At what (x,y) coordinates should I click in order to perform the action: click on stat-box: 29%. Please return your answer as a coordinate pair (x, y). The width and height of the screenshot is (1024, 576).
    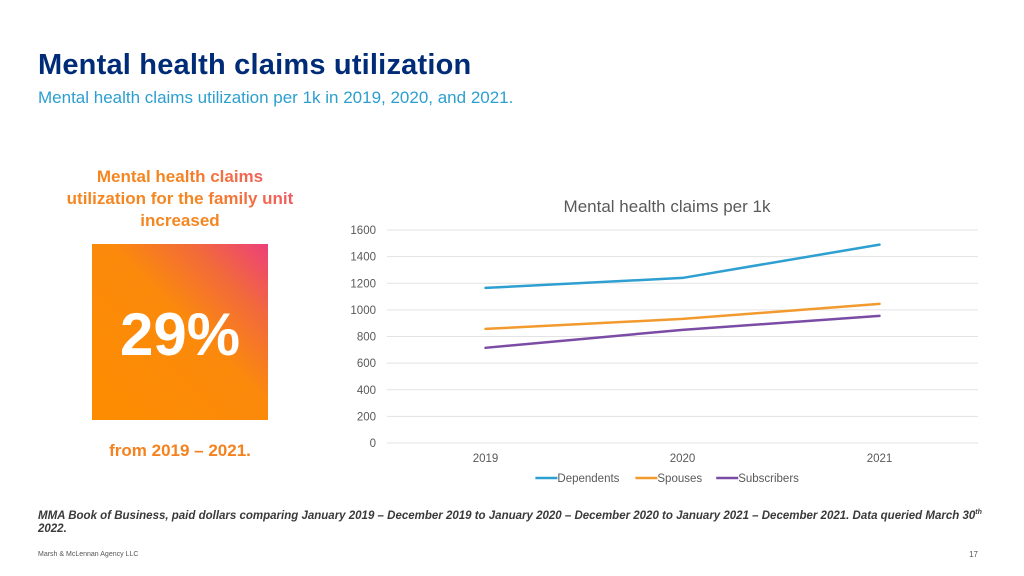
    Looking at the image, I should click on (180, 332).